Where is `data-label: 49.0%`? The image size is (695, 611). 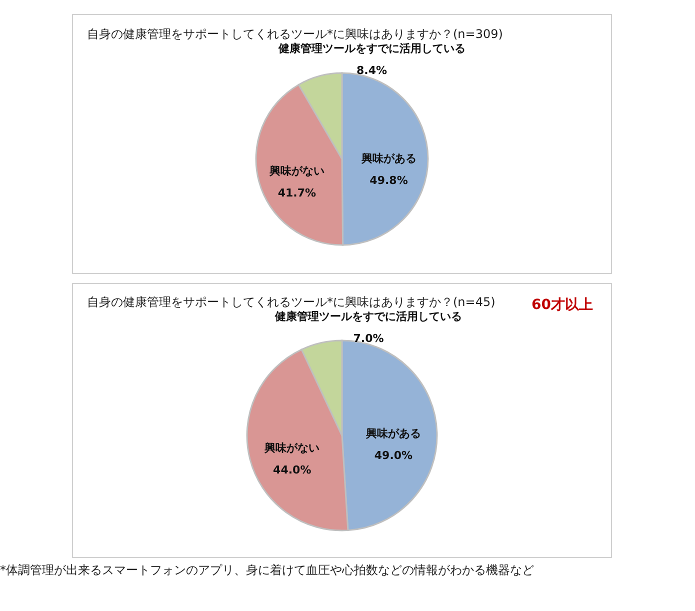
data-label: 49.0% is located at coordinates (393, 455).